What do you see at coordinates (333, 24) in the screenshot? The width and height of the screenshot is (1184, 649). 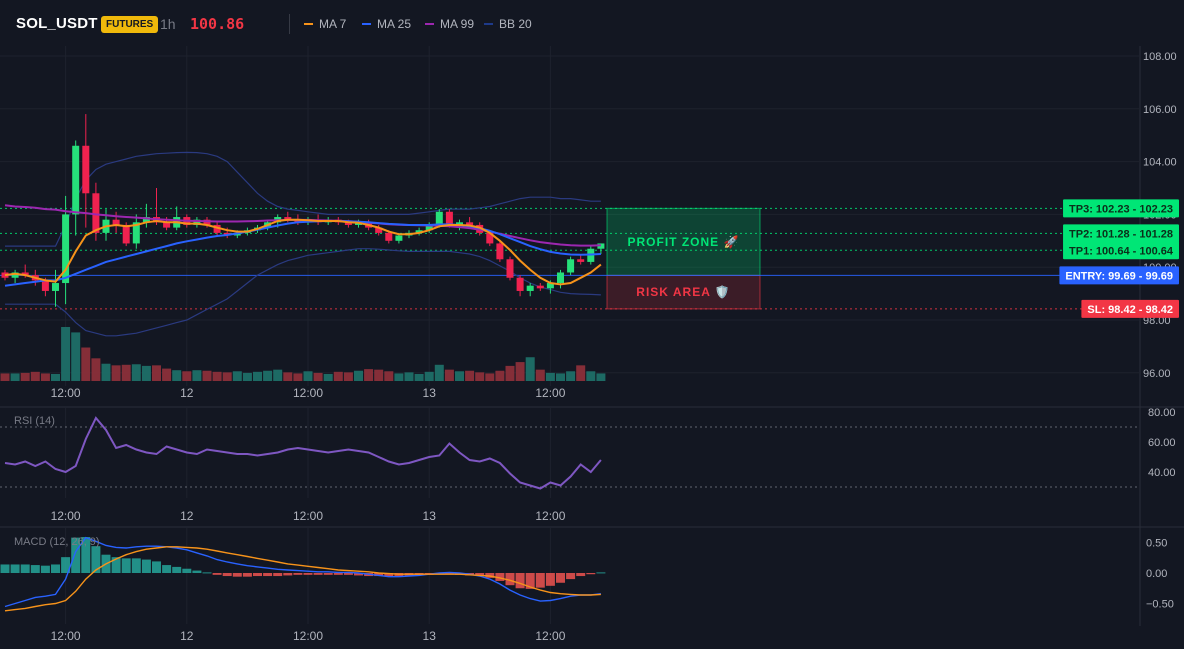 I see `legend-label: MA 7` at bounding box center [333, 24].